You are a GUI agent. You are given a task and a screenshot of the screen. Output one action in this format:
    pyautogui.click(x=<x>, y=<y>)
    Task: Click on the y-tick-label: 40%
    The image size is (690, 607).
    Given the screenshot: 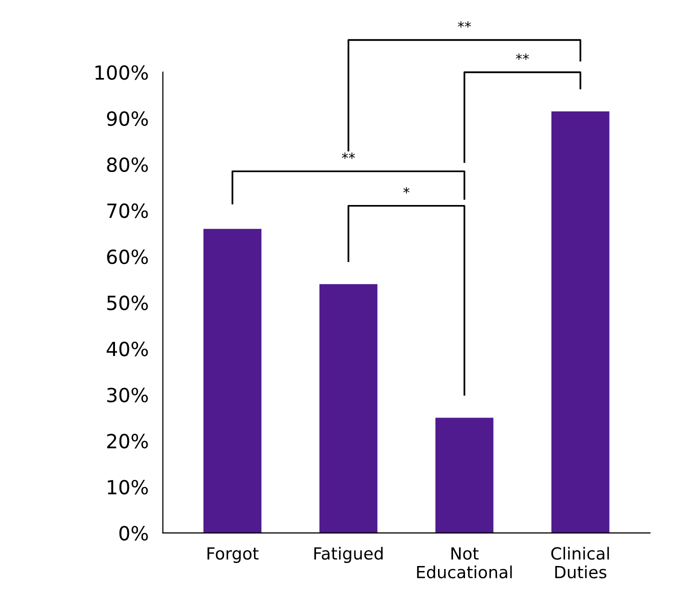 What is the action you would take?
    pyautogui.click(x=127, y=349)
    